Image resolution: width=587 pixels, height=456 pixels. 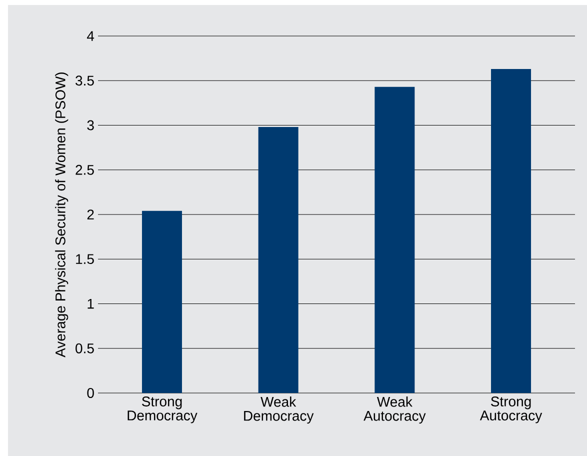 What do you see at coordinates (511, 410) in the screenshot?
I see `x-tick-label: Strong Autocracy` at bounding box center [511, 410].